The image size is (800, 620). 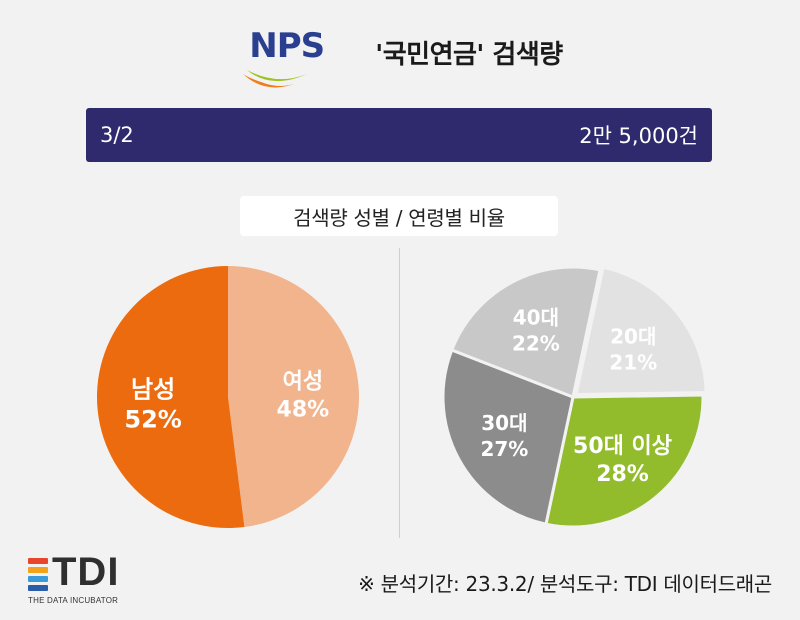 What do you see at coordinates (38, 576) in the screenshot?
I see `tdi-bars-icon` at bounding box center [38, 576].